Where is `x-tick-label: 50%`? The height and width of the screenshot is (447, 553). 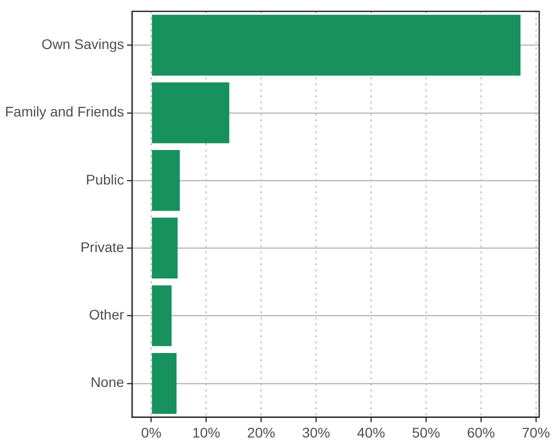
x-tick-label: 50% is located at coordinates (426, 432).